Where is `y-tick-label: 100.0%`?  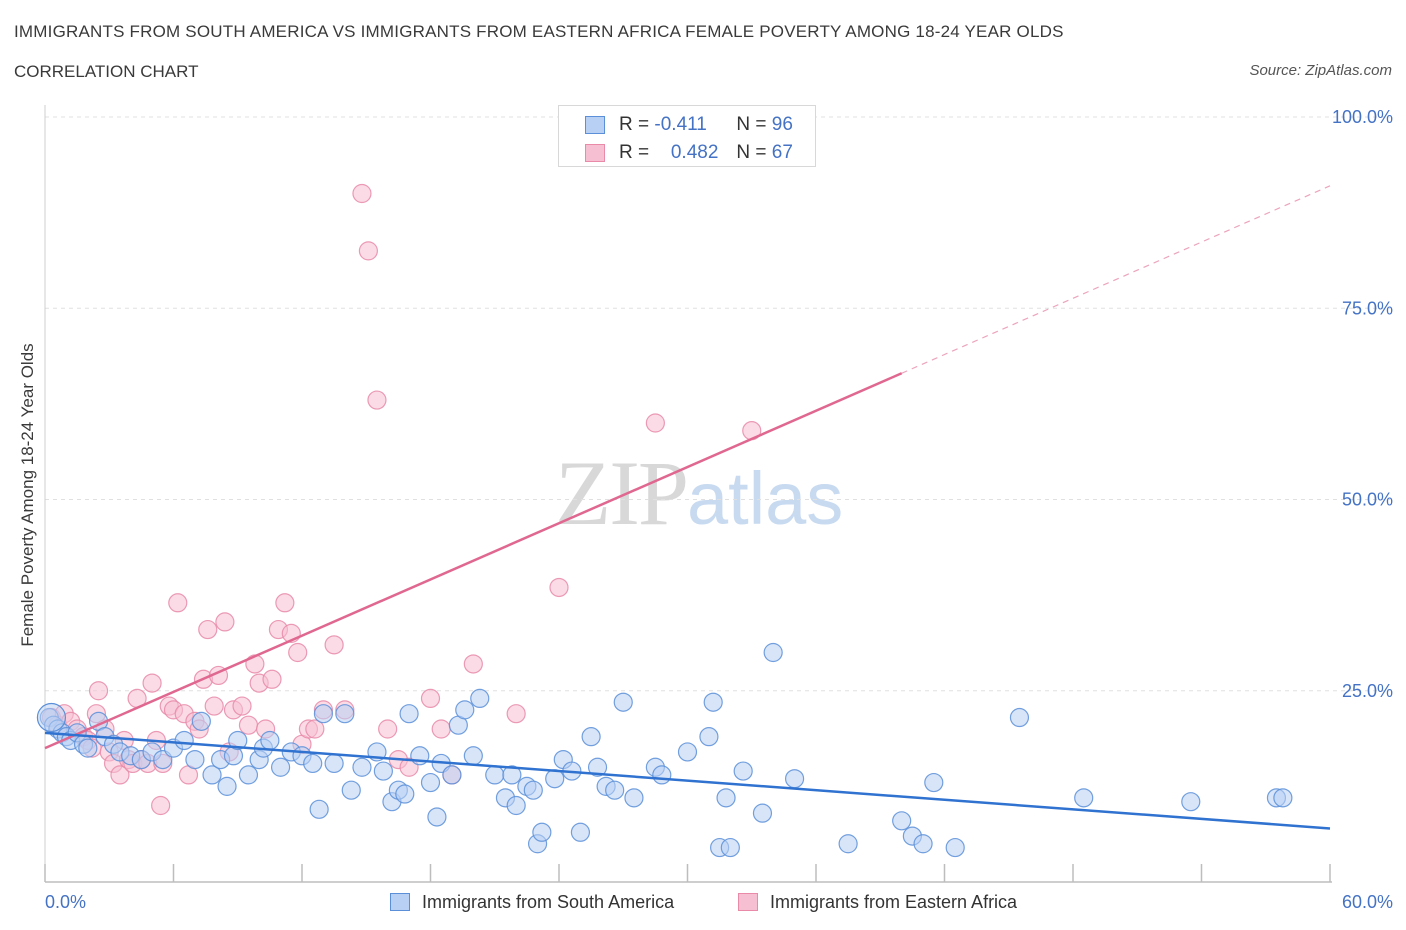
y-tick-label: 100.0% is located at coordinates (1362, 117).